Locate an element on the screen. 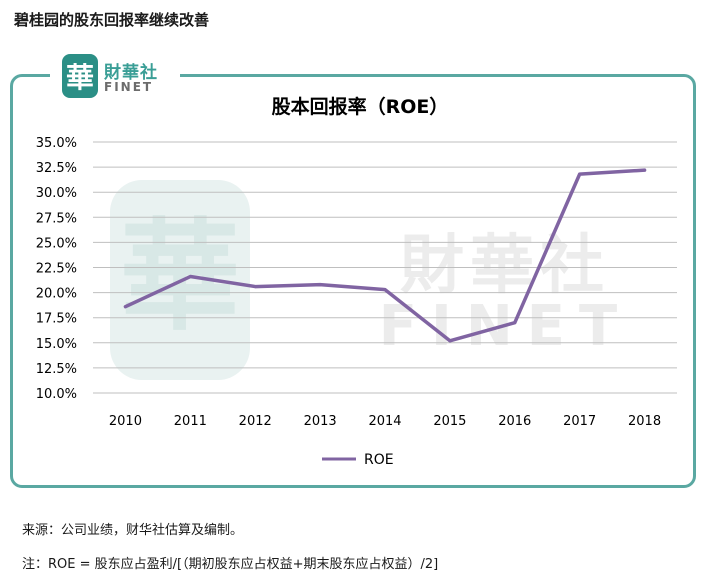  legend-label: ROE is located at coordinates (379, 460).